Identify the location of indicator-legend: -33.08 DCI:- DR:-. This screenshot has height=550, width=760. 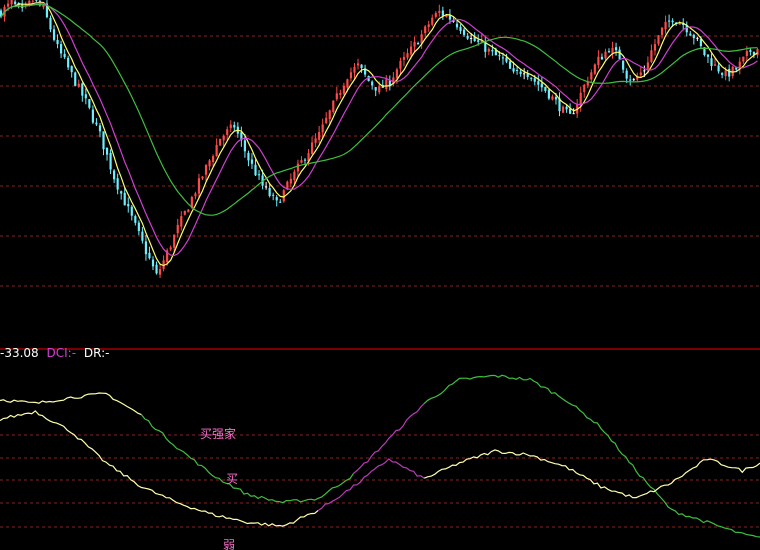
(55, 353).